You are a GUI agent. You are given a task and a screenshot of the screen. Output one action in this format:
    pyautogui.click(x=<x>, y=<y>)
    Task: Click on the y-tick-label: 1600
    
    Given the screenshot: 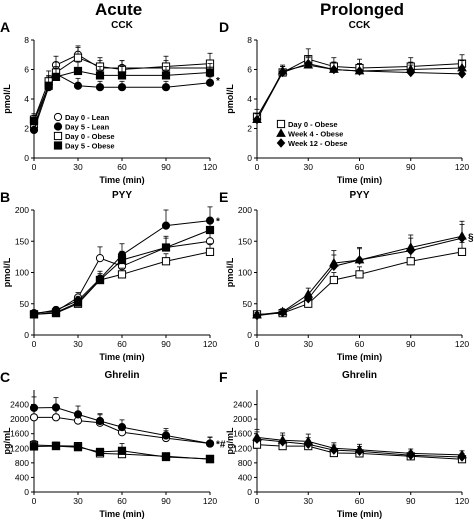 What is the action you would take?
    pyautogui.click(x=242, y=434)
    